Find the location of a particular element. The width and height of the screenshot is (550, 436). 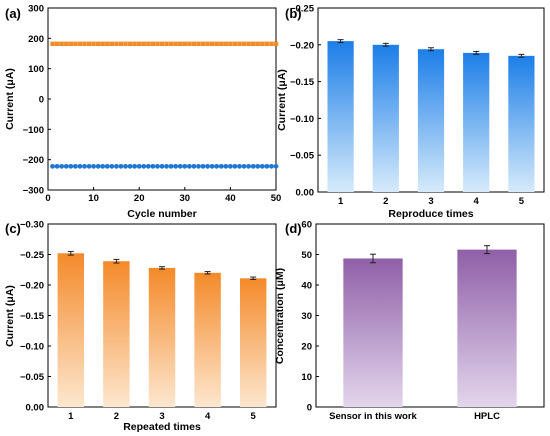

y-tick-label-c: −0.30 is located at coordinates (32, 225).